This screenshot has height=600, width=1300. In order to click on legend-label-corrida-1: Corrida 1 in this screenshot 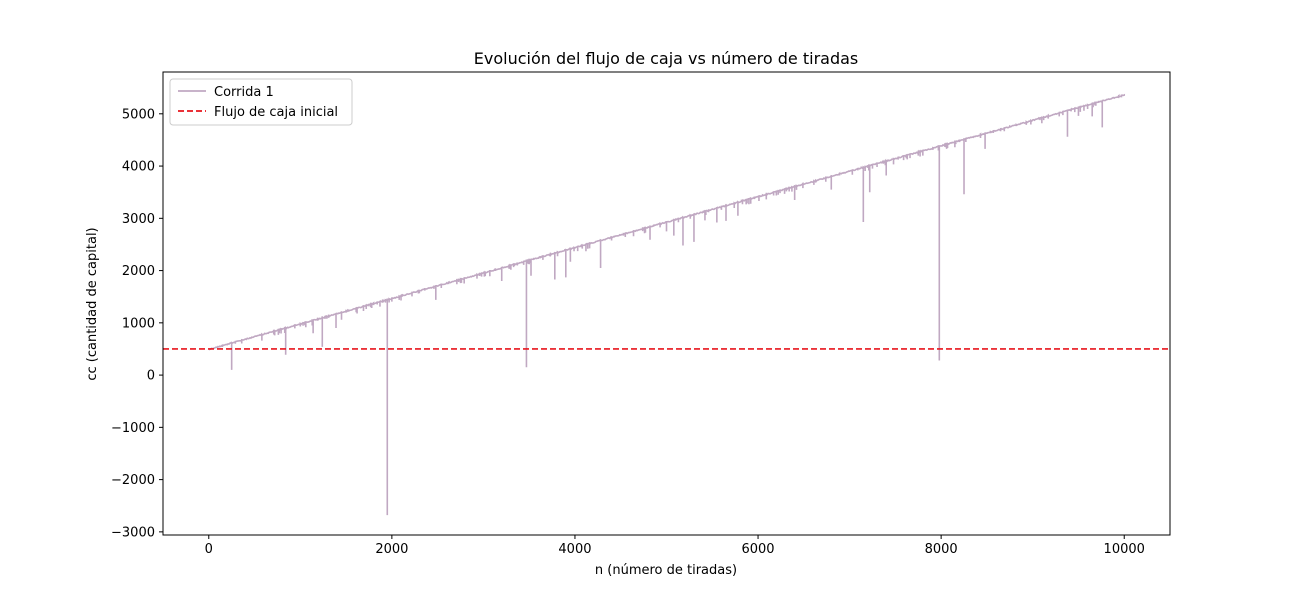, I will do `click(244, 92)`.